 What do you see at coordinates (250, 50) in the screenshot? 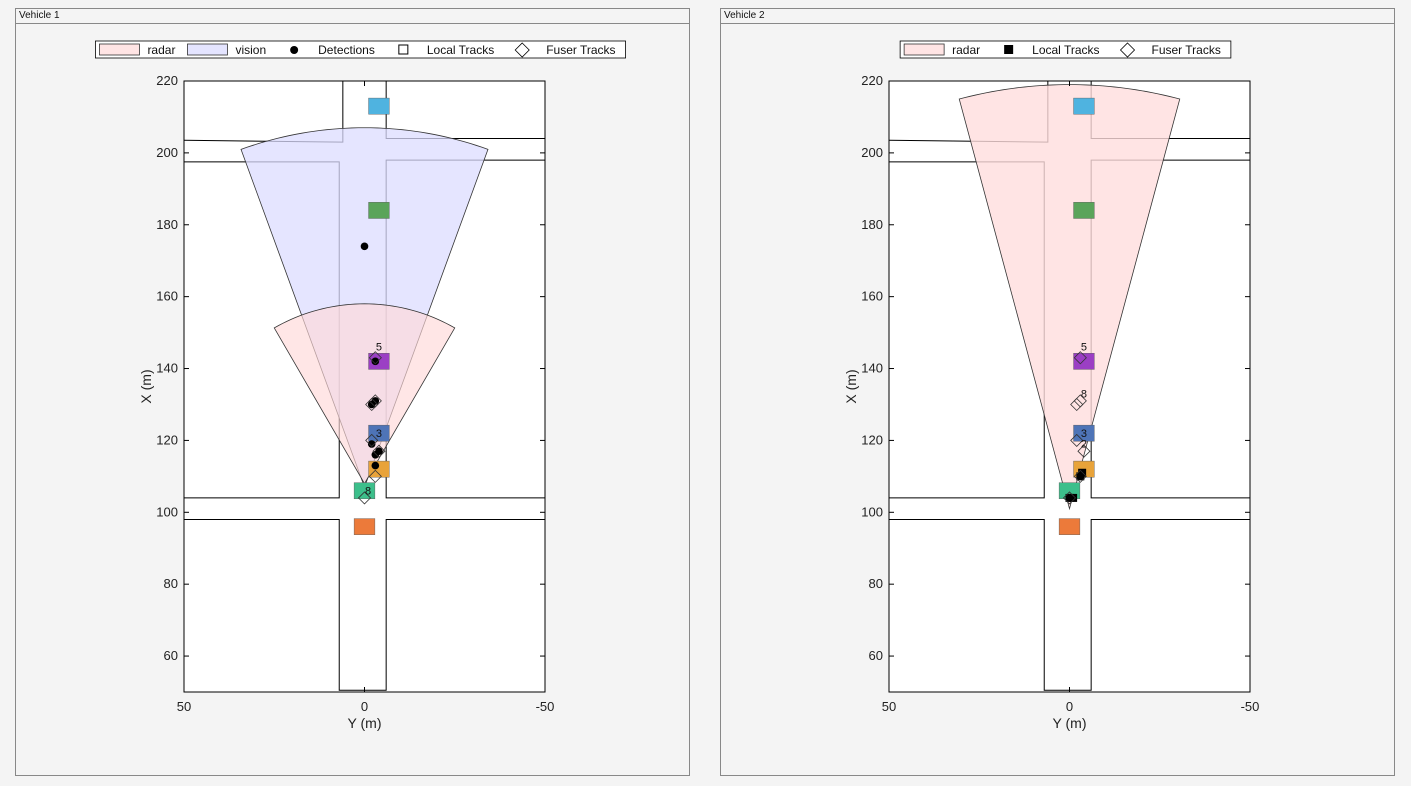
I see `legend-label: vision` at bounding box center [250, 50].